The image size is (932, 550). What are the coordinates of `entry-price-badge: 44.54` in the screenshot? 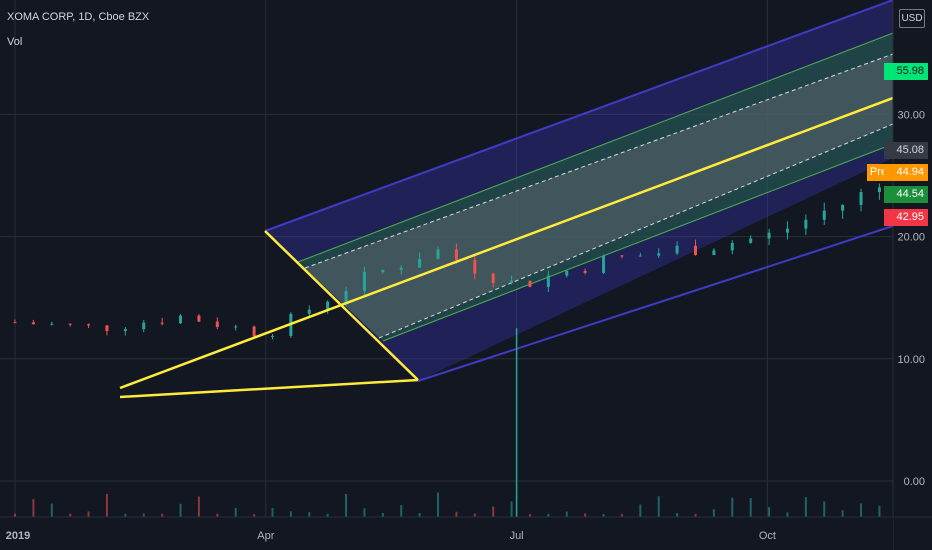 It's located at (906, 194).